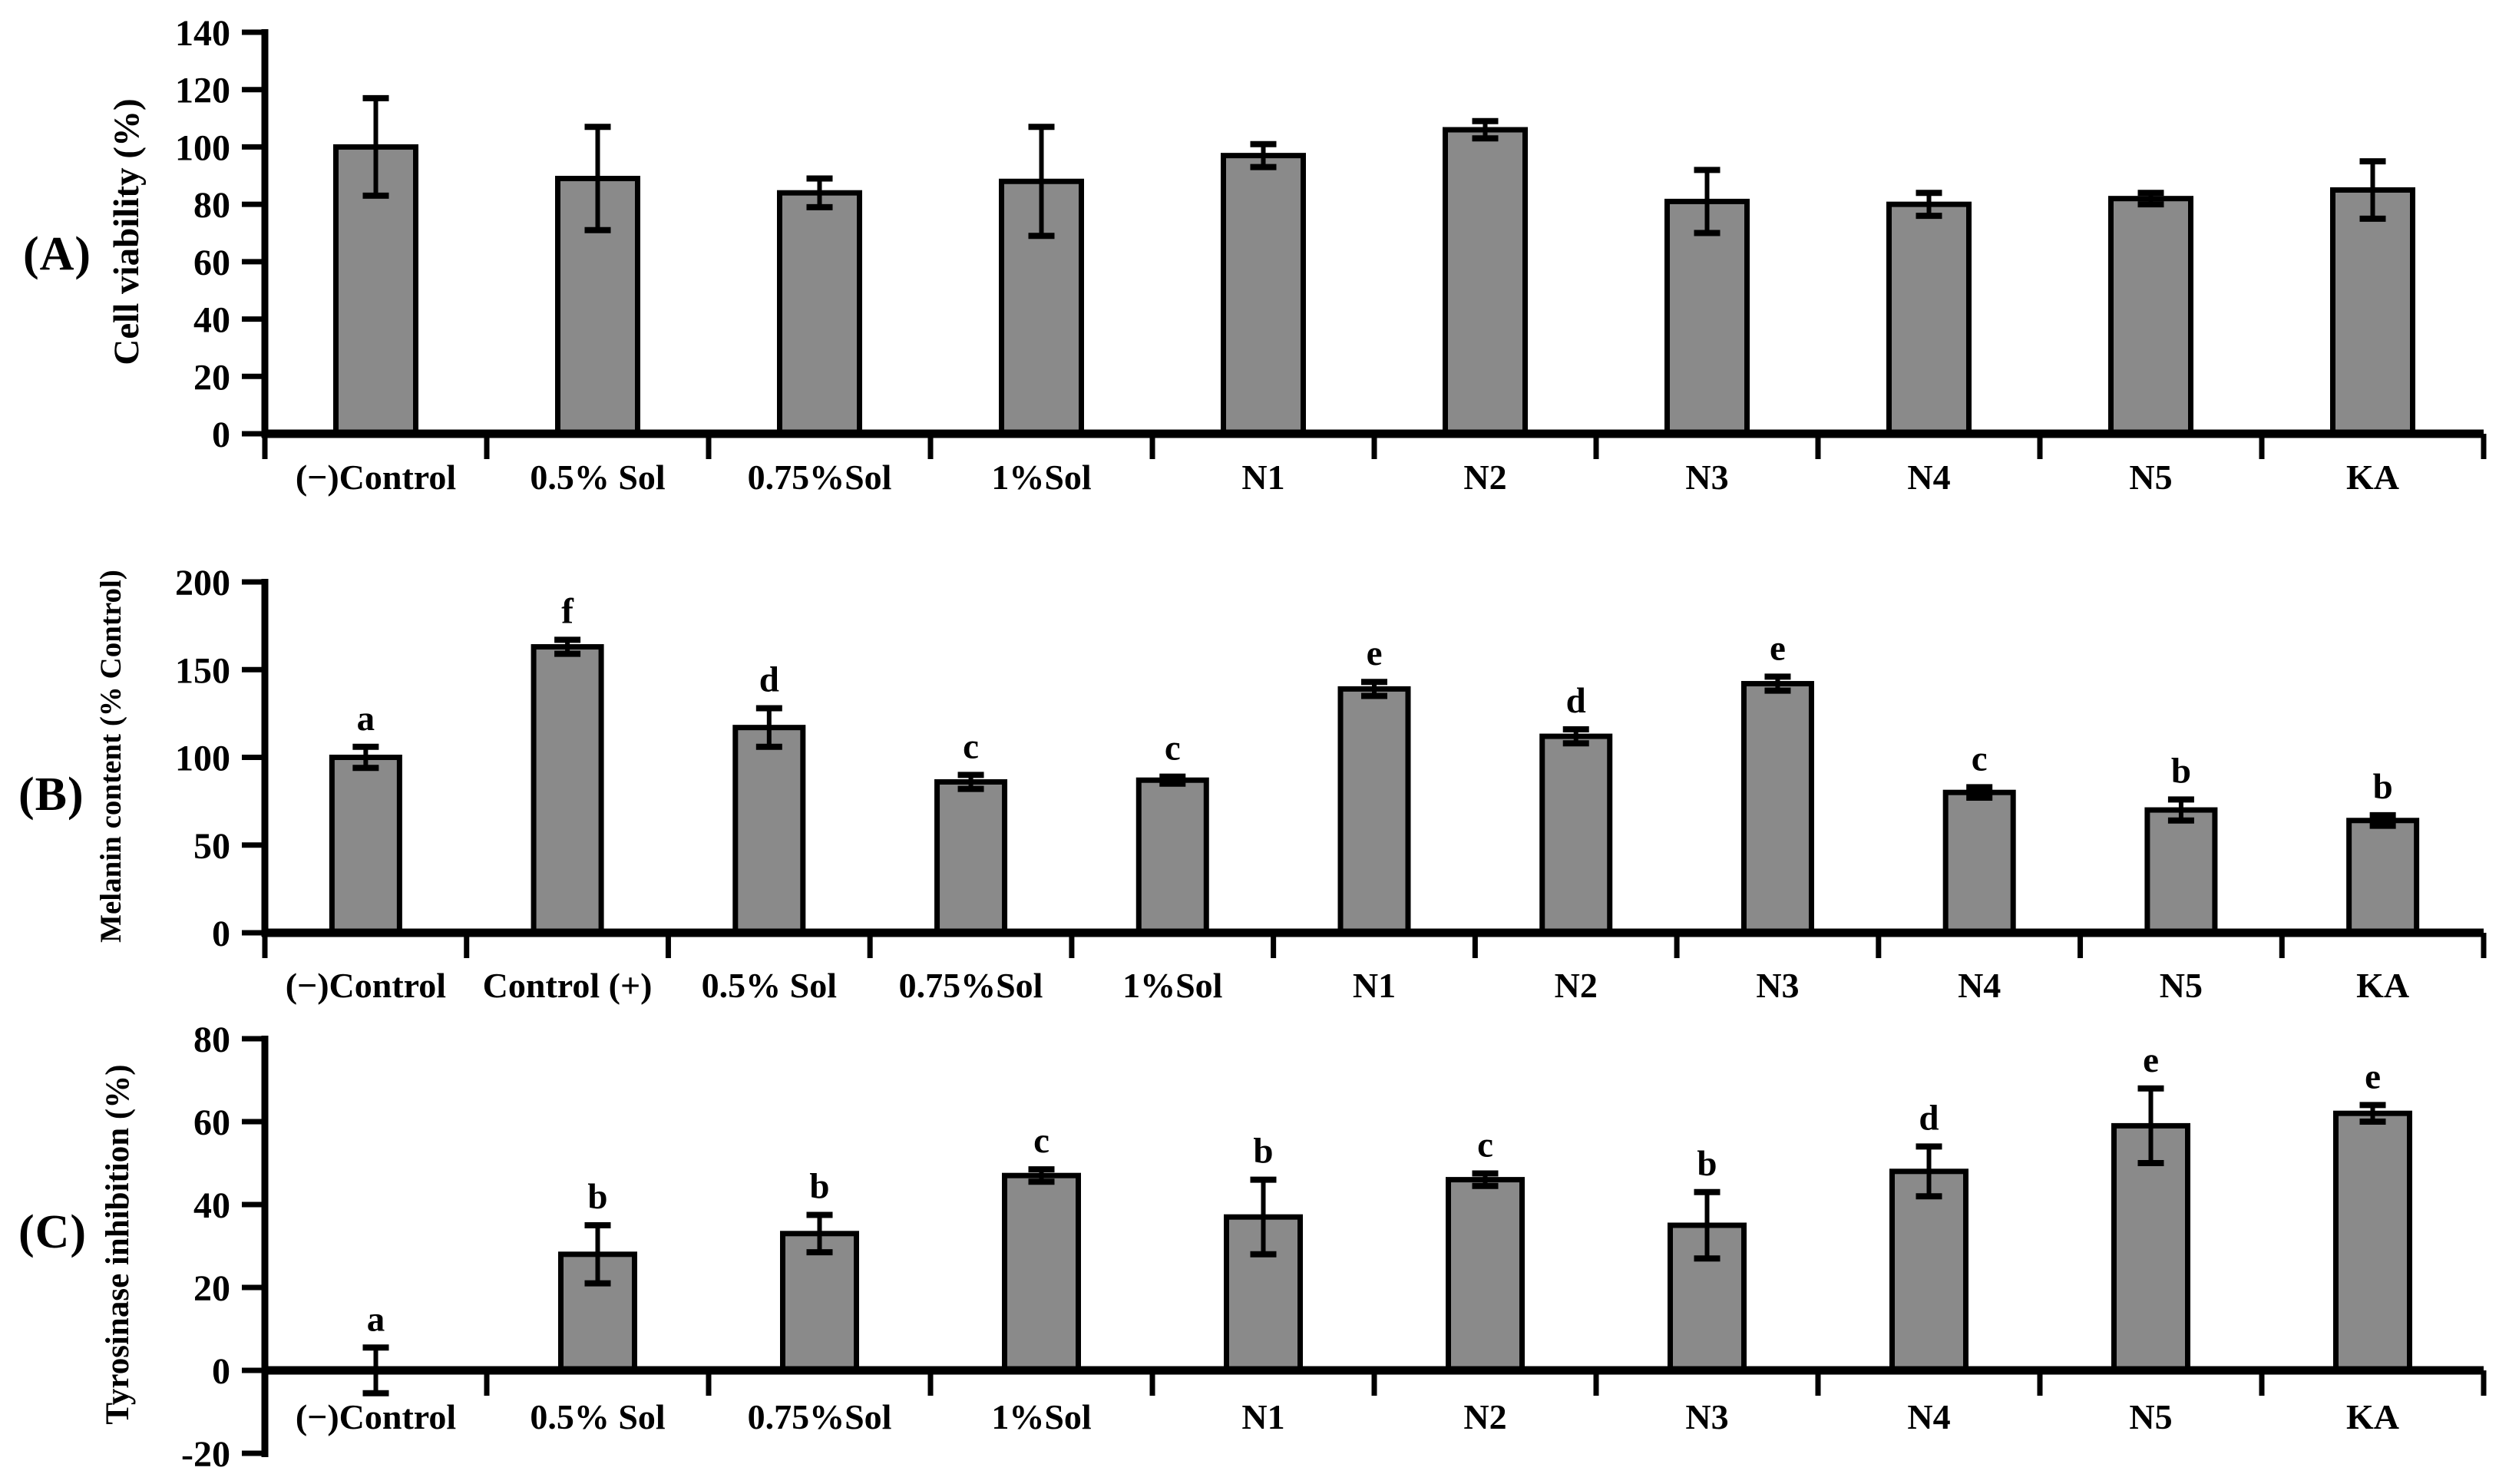  What do you see at coordinates (1929, 1118) in the screenshot?
I see `significance-letter-N4: d` at bounding box center [1929, 1118].